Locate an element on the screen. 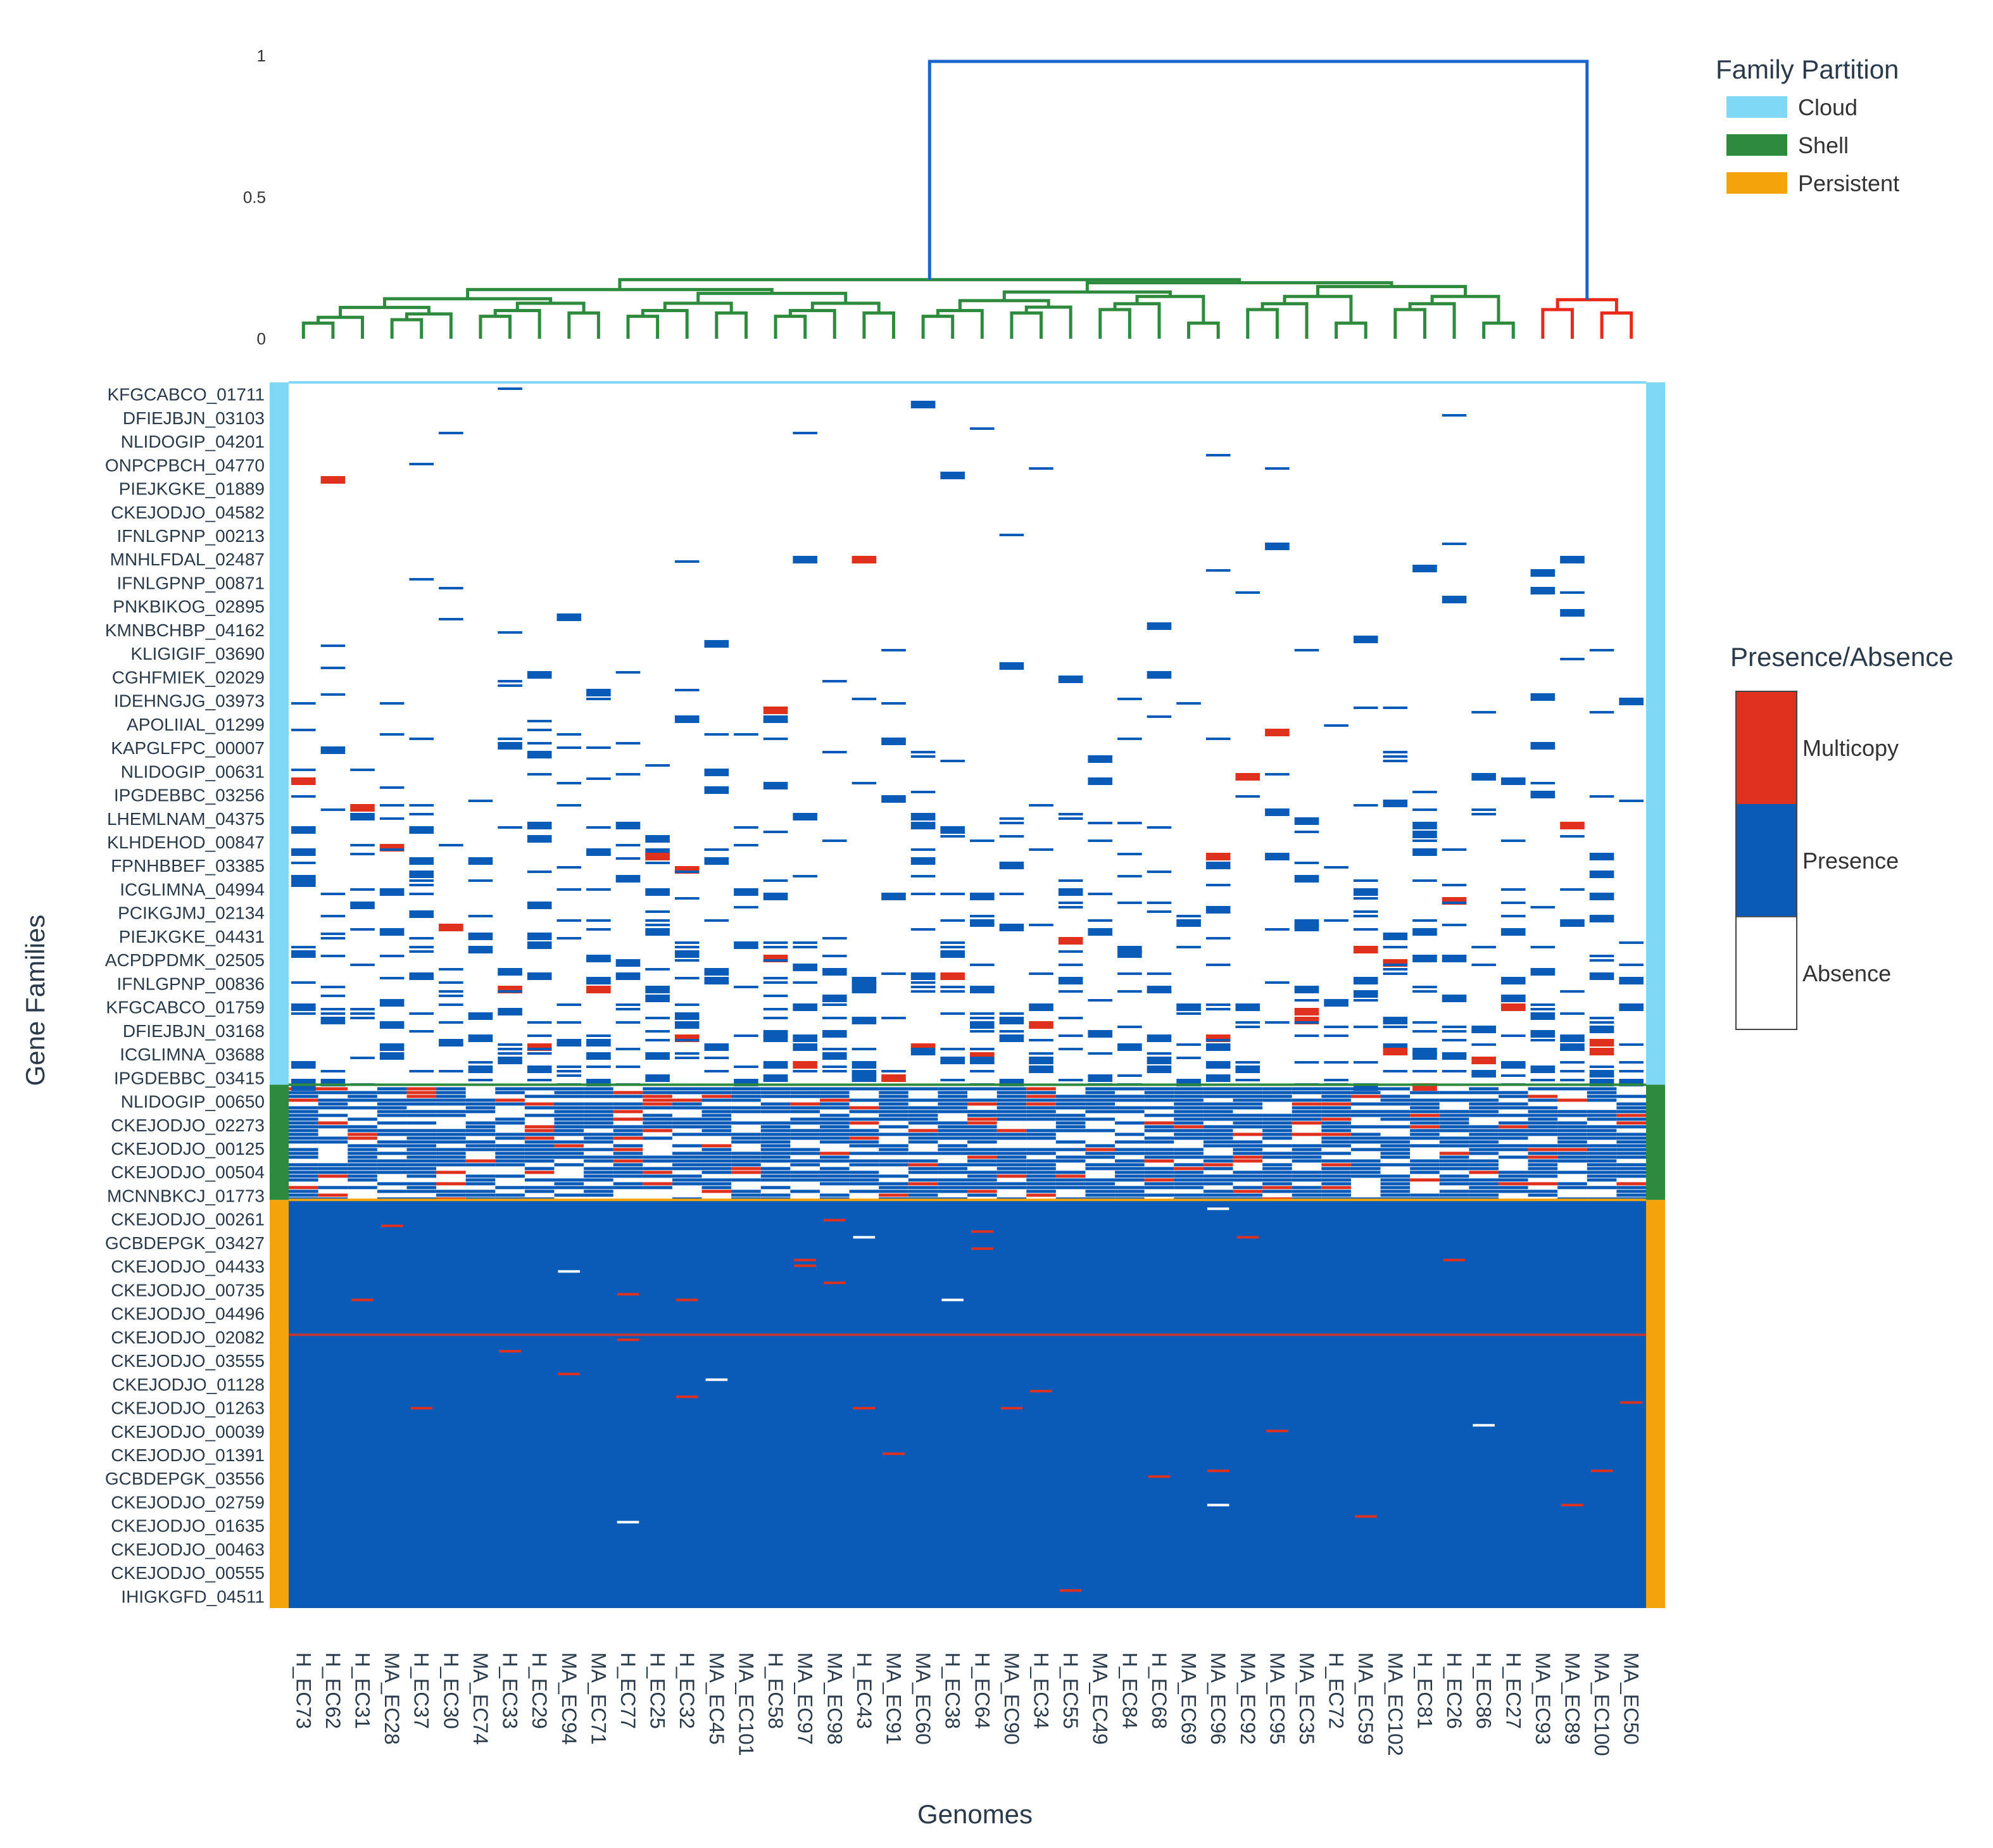 The height and width of the screenshot is (1848, 1993). dendrogram-branch is located at coordinates (1465, 309).